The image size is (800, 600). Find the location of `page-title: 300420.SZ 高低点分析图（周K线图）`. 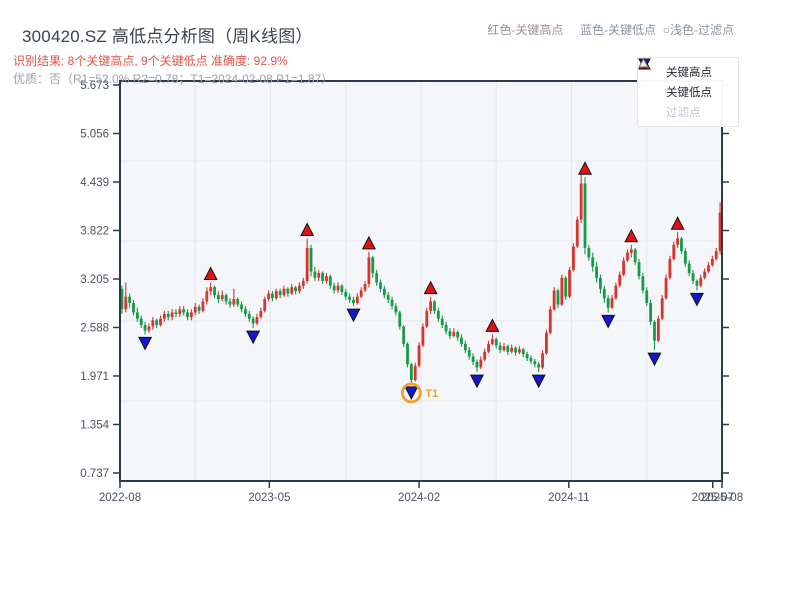

page-title: 300420.SZ 高低点分析图（周K线图） is located at coordinates (167, 36).